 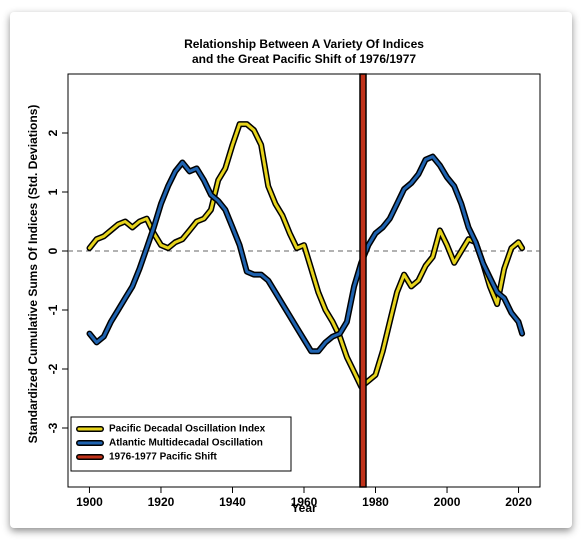 I want to click on y-tick-label: 2, so click(x=53, y=132).